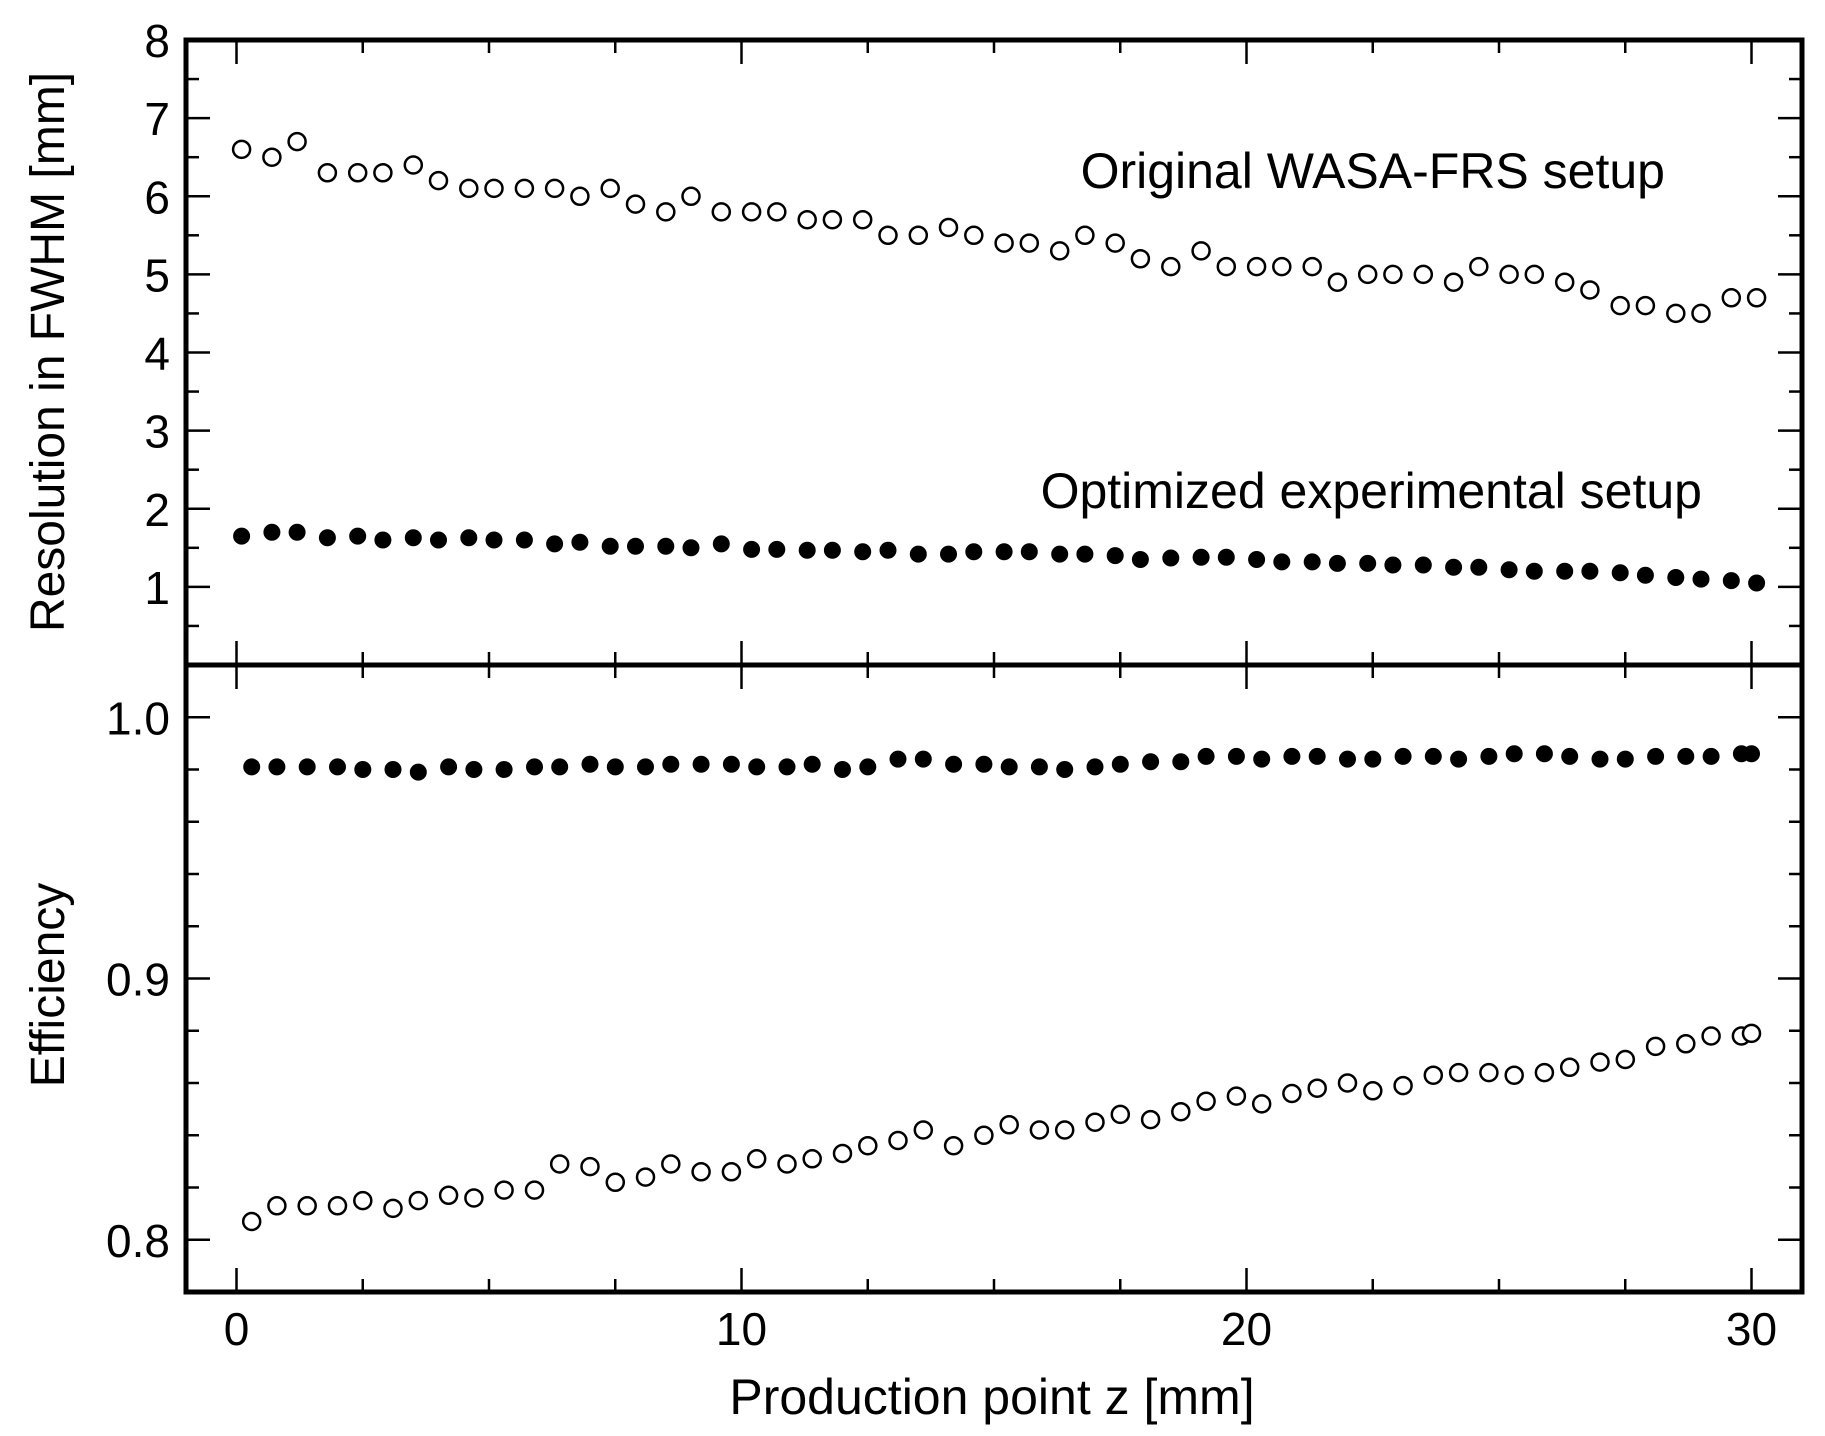 The width and height of the screenshot is (1825, 1436). Describe the element at coordinates (157, 588) in the screenshot. I see `top-y-tick-label: 1` at that location.